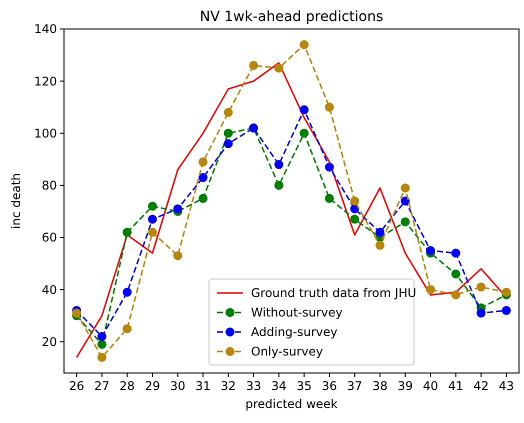 The image size is (524, 423). Describe the element at coordinates (49, 237) in the screenshot. I see `y-tick-label: 60` at that location.